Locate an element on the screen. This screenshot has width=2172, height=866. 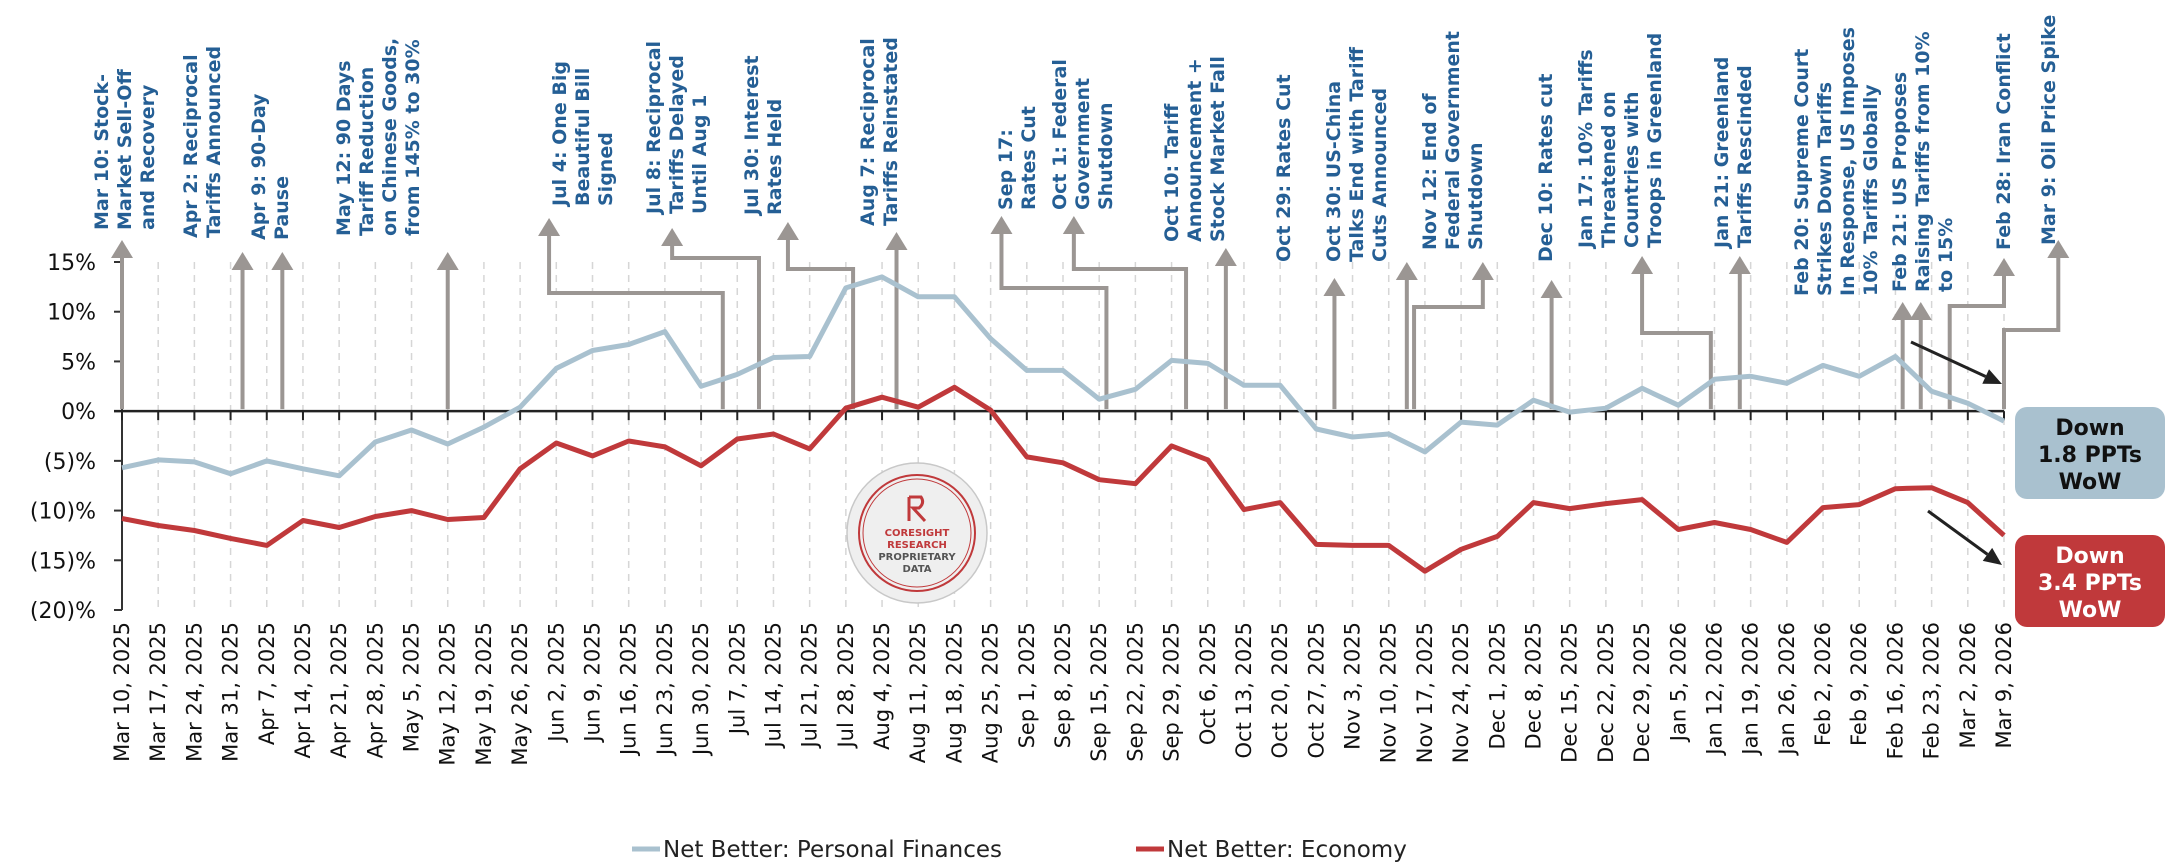
x-tick-label: Nov 24, 2025 is located at coordinates (1461, 692).